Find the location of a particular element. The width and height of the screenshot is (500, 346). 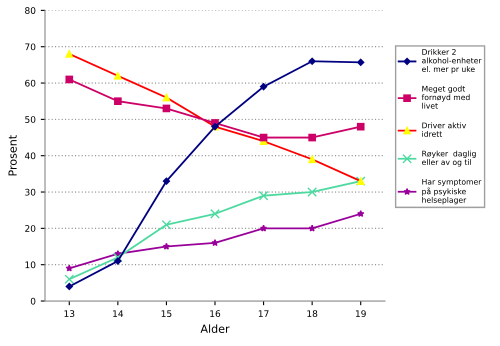

y-axis-title: Prosent is located at coordinates (12, 155).